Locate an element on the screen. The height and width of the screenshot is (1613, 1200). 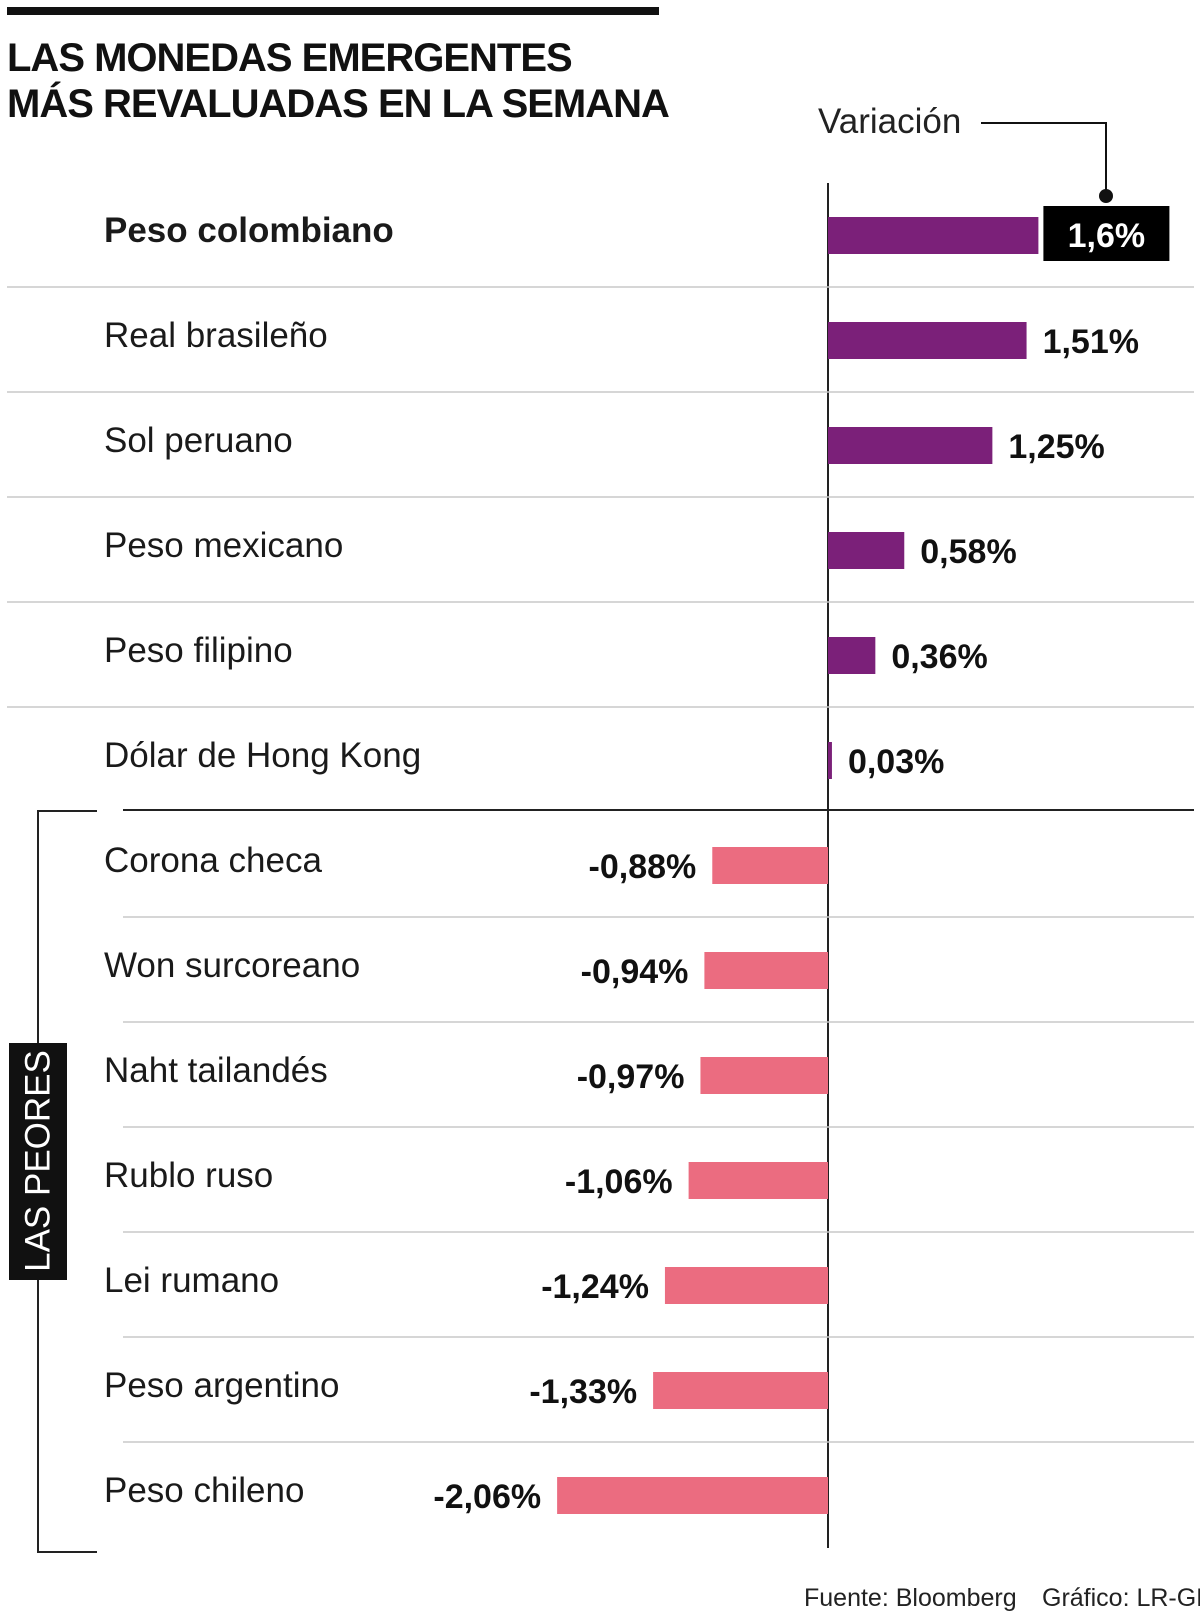
footer-source: Fuente: Bloomberg is located at coordinates (910, 1598).